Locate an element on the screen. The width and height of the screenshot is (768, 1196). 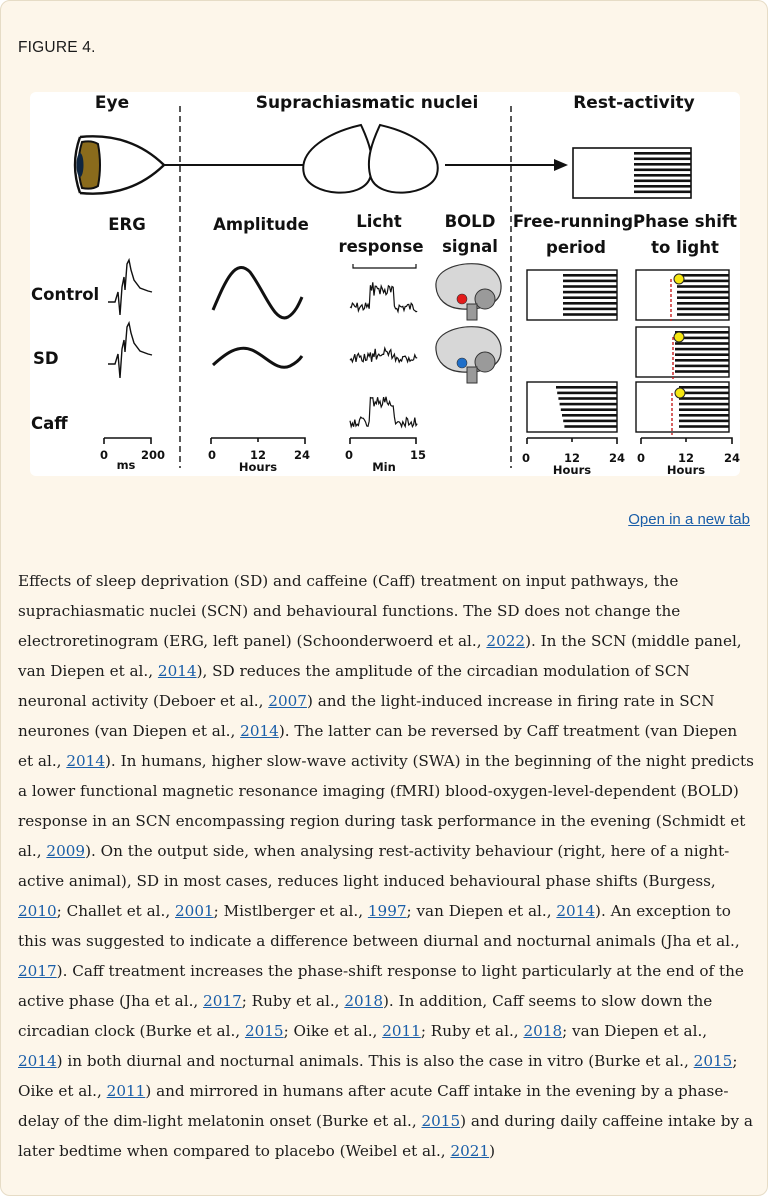
phase-tick-24: 24 is located at coordinates (732, 458).